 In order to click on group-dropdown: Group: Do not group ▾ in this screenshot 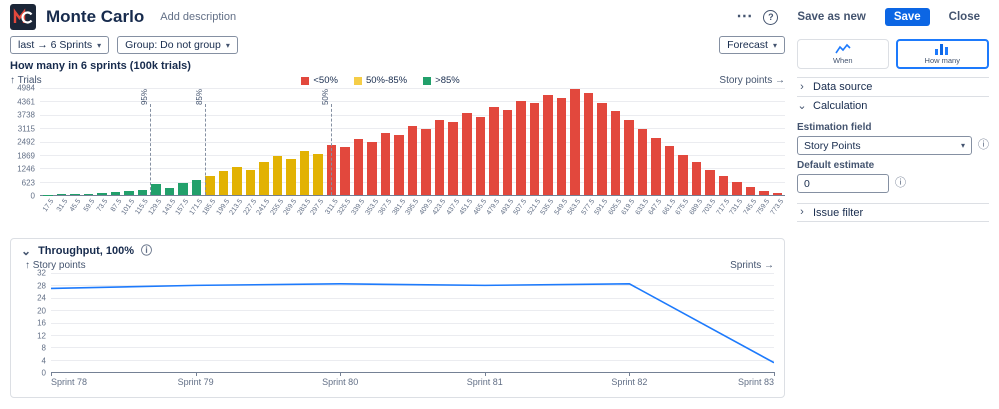, I will do `click(177, 45)`.